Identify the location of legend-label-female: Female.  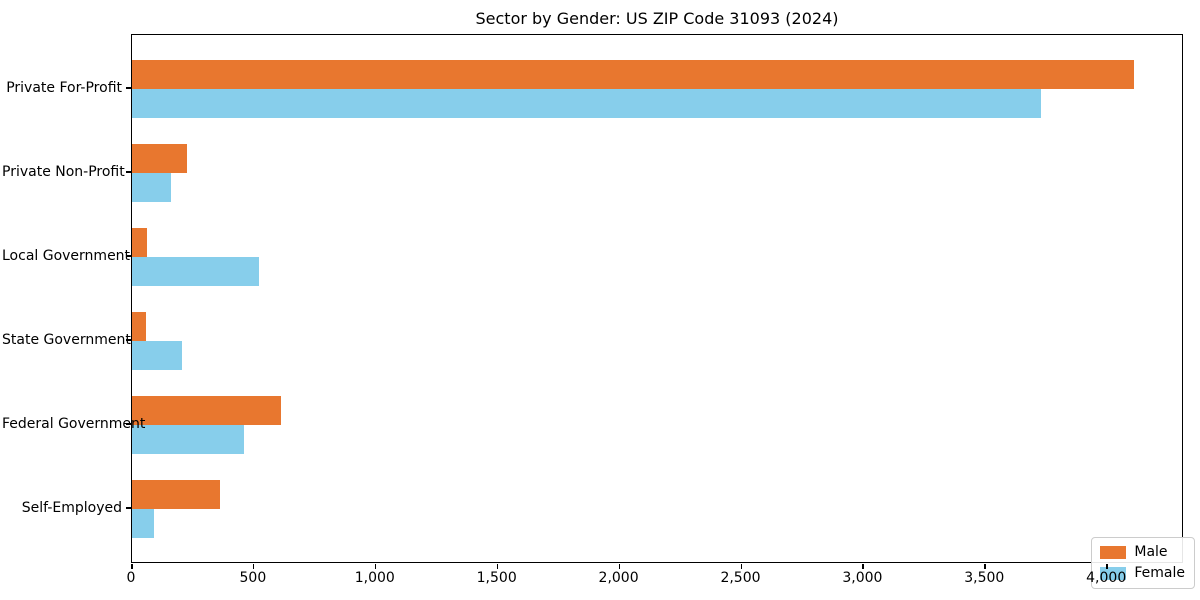
(1159, 573).